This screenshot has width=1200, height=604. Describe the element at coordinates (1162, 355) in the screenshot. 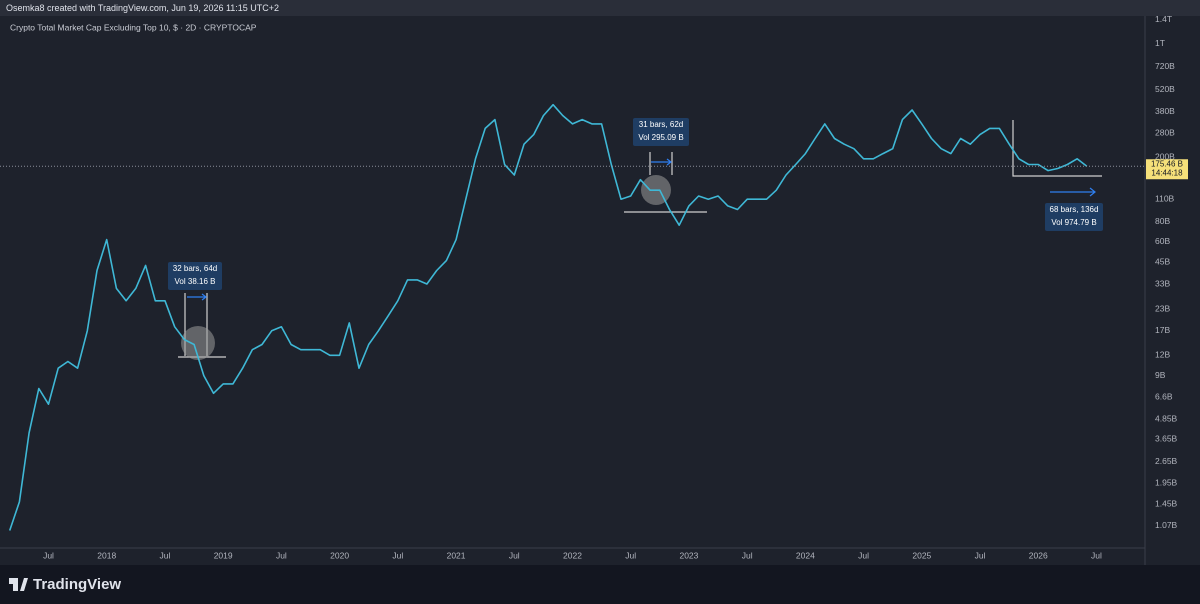

I see `y-tick-label: 12B` at that location.